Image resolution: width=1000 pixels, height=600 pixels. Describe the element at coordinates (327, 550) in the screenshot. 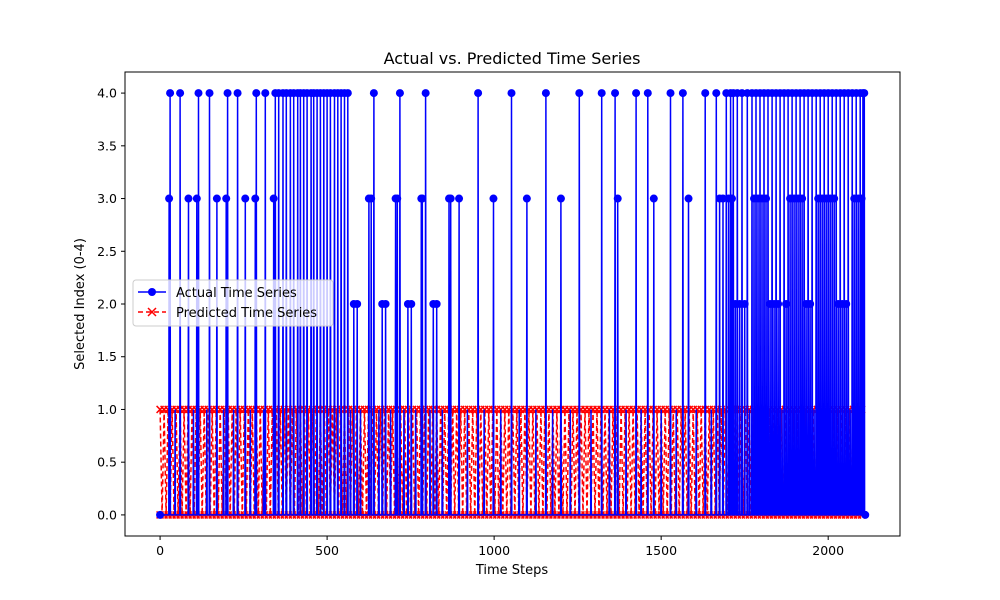

I see `x-tick-label: 500` at that location.